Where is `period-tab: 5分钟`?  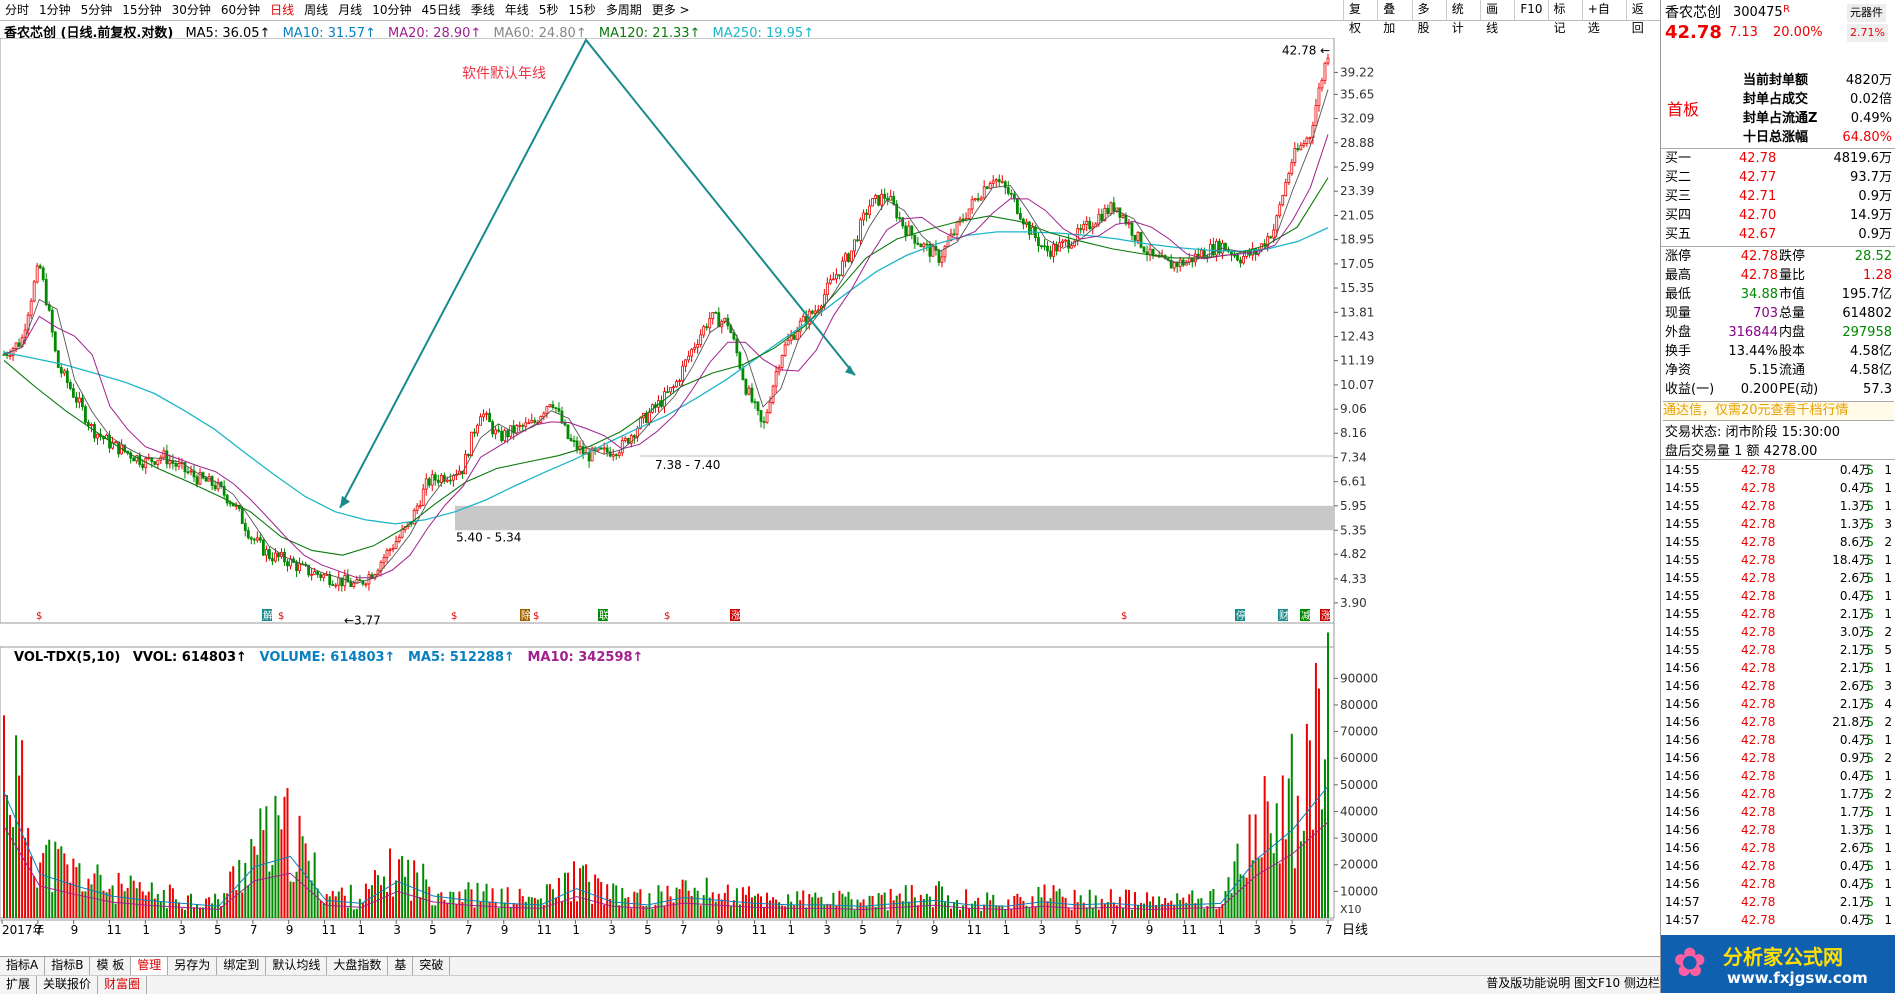
period-tab: 5分钟 is located at coordinates (96, 10).